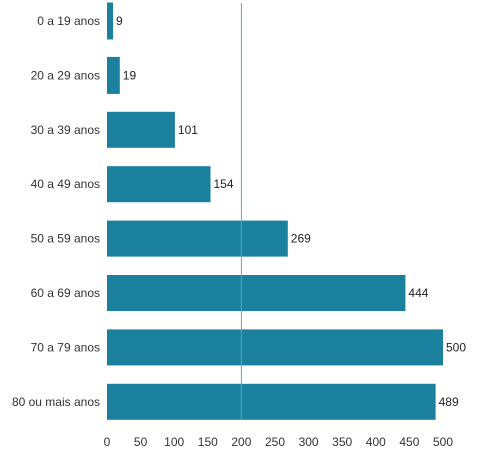 The width and height of the screenshot is (482, 457). What do you see at coordinates (418, 293) in the screenshot?
I see `value-label-5: 444` at bounding box center [418, 293].